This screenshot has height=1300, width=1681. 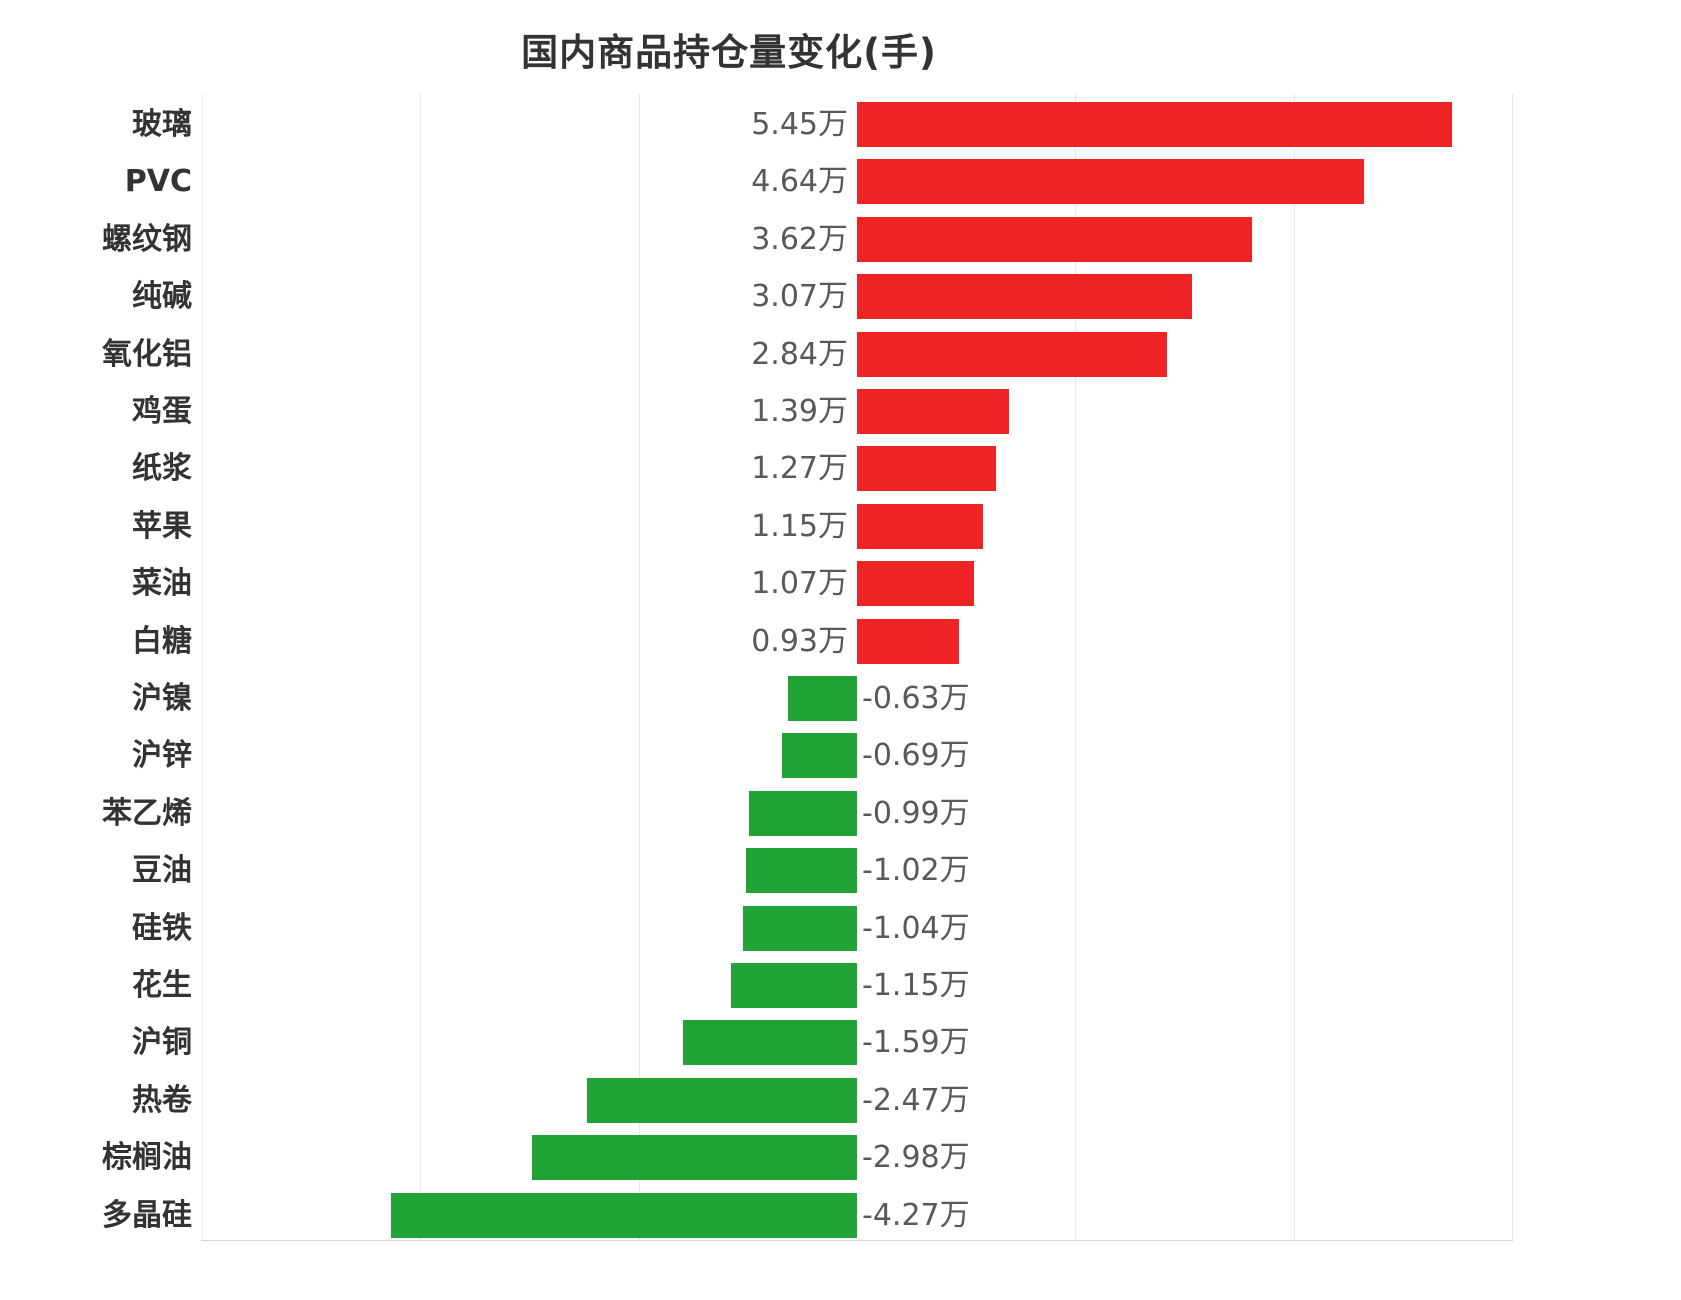 I want to click on category-label: 纯碱, so click(x=162, y=297).